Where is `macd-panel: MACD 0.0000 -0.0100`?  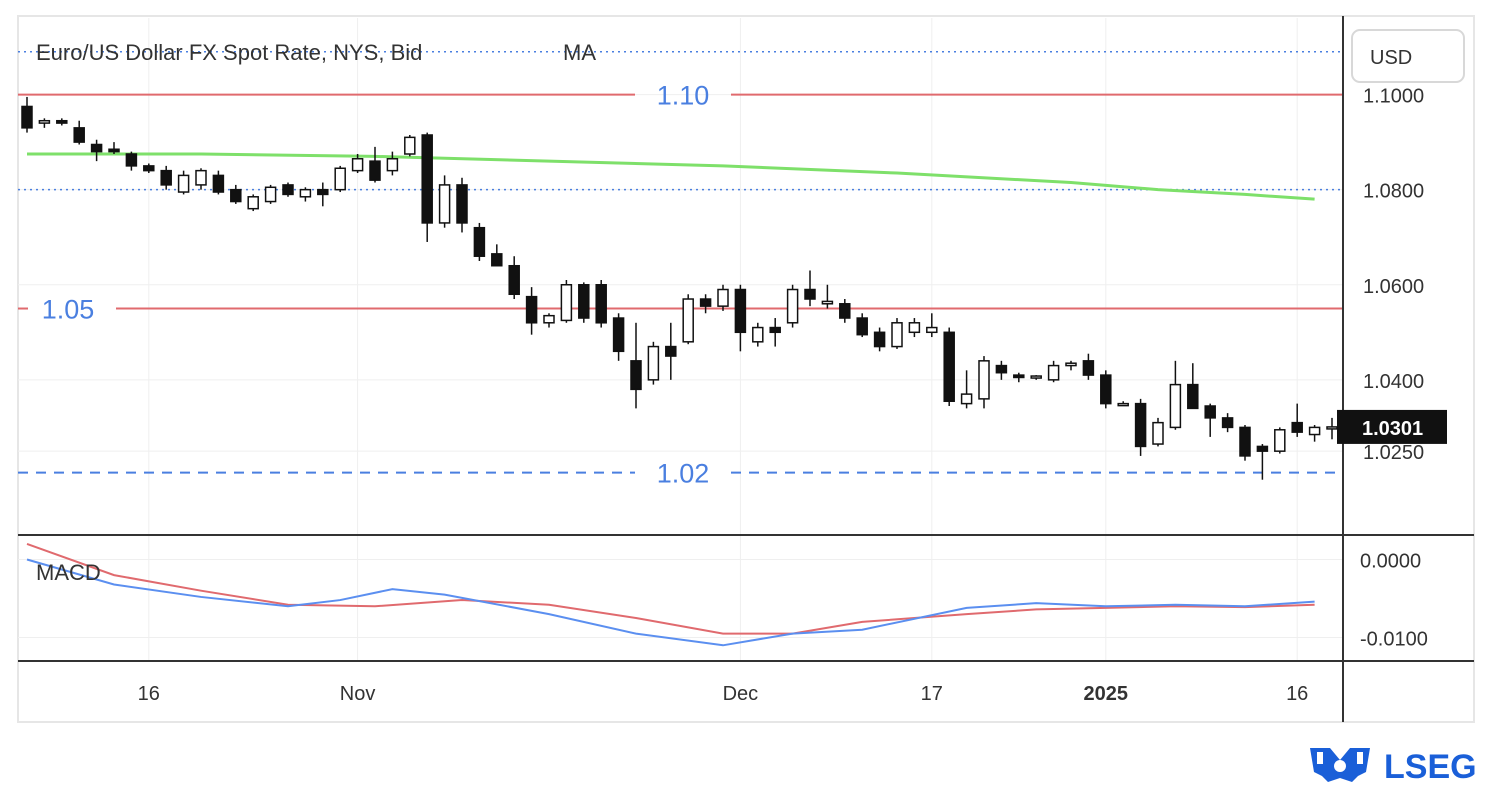 macd-panel: MACD 0.0000 -0.0100 is located at coordinates (723, 596).